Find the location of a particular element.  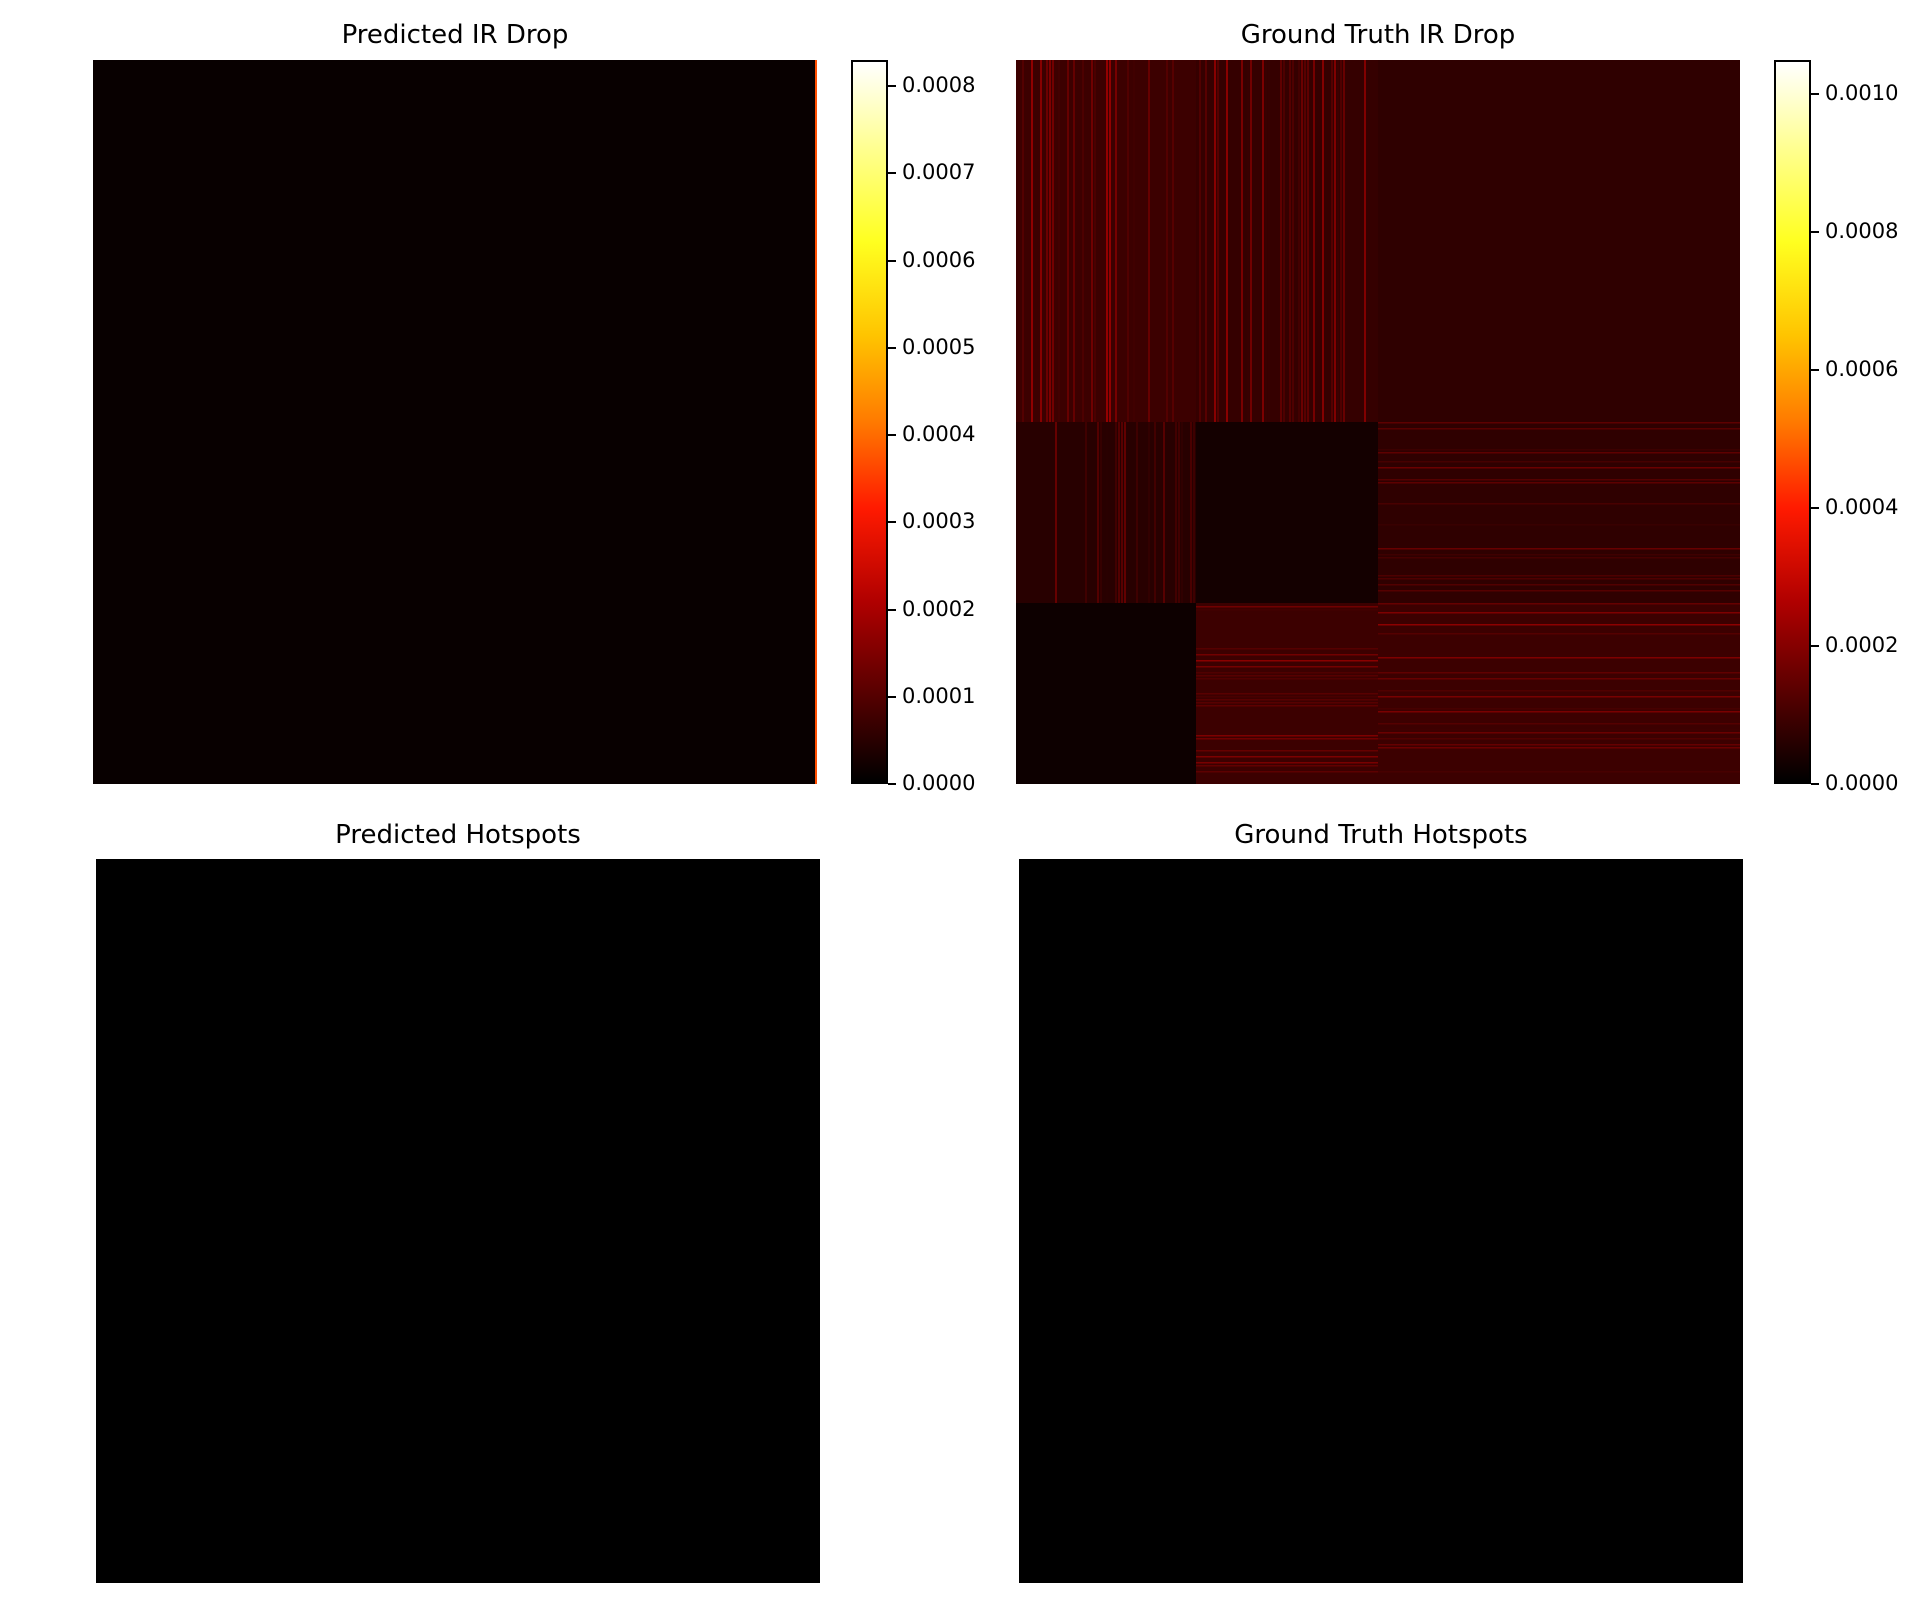

colorbar-tick-label: 0.0000 is located at coordinates (939, 783).